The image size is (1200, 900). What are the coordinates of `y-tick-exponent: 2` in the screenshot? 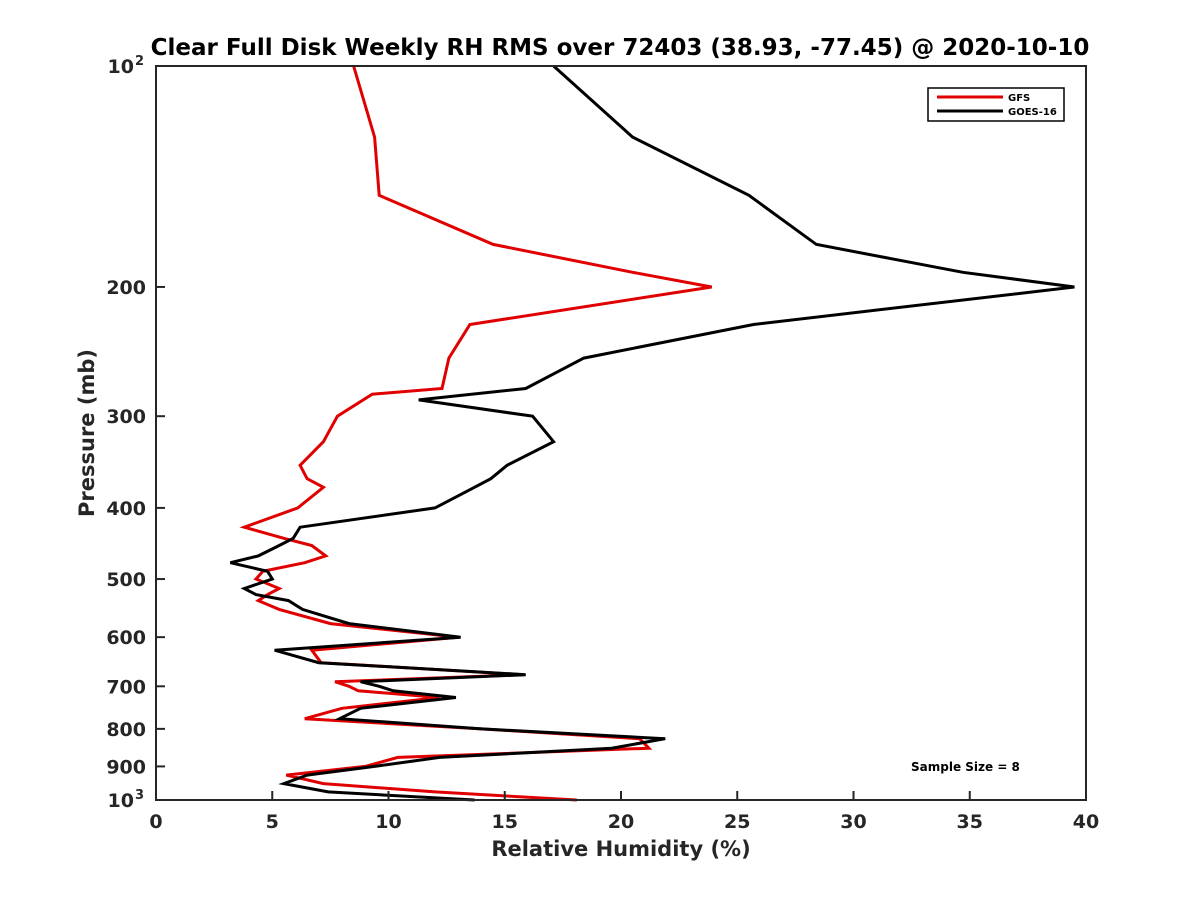 It's located at (139, 61).